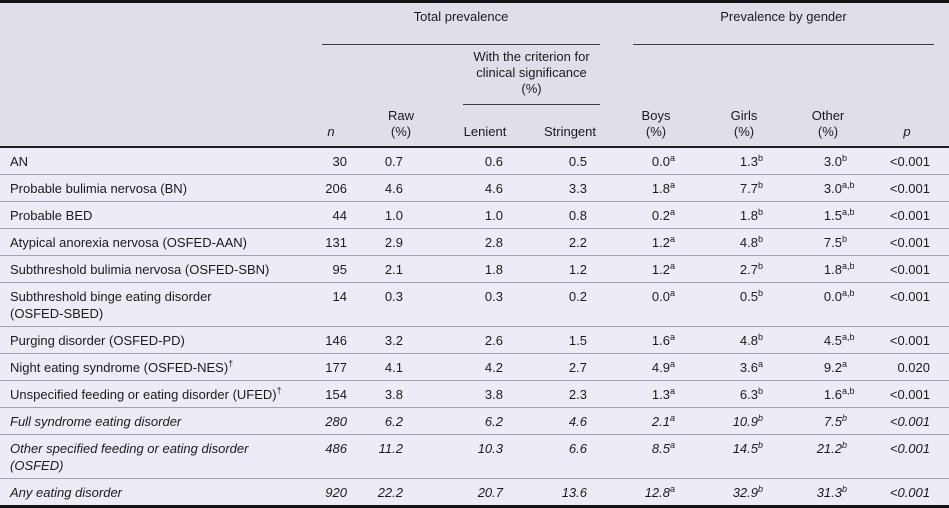 The image size is (949, 508). Describe the element at coordinates (577, 161) in the screenshot. I see `cell-stringent: 0.5` at that location.